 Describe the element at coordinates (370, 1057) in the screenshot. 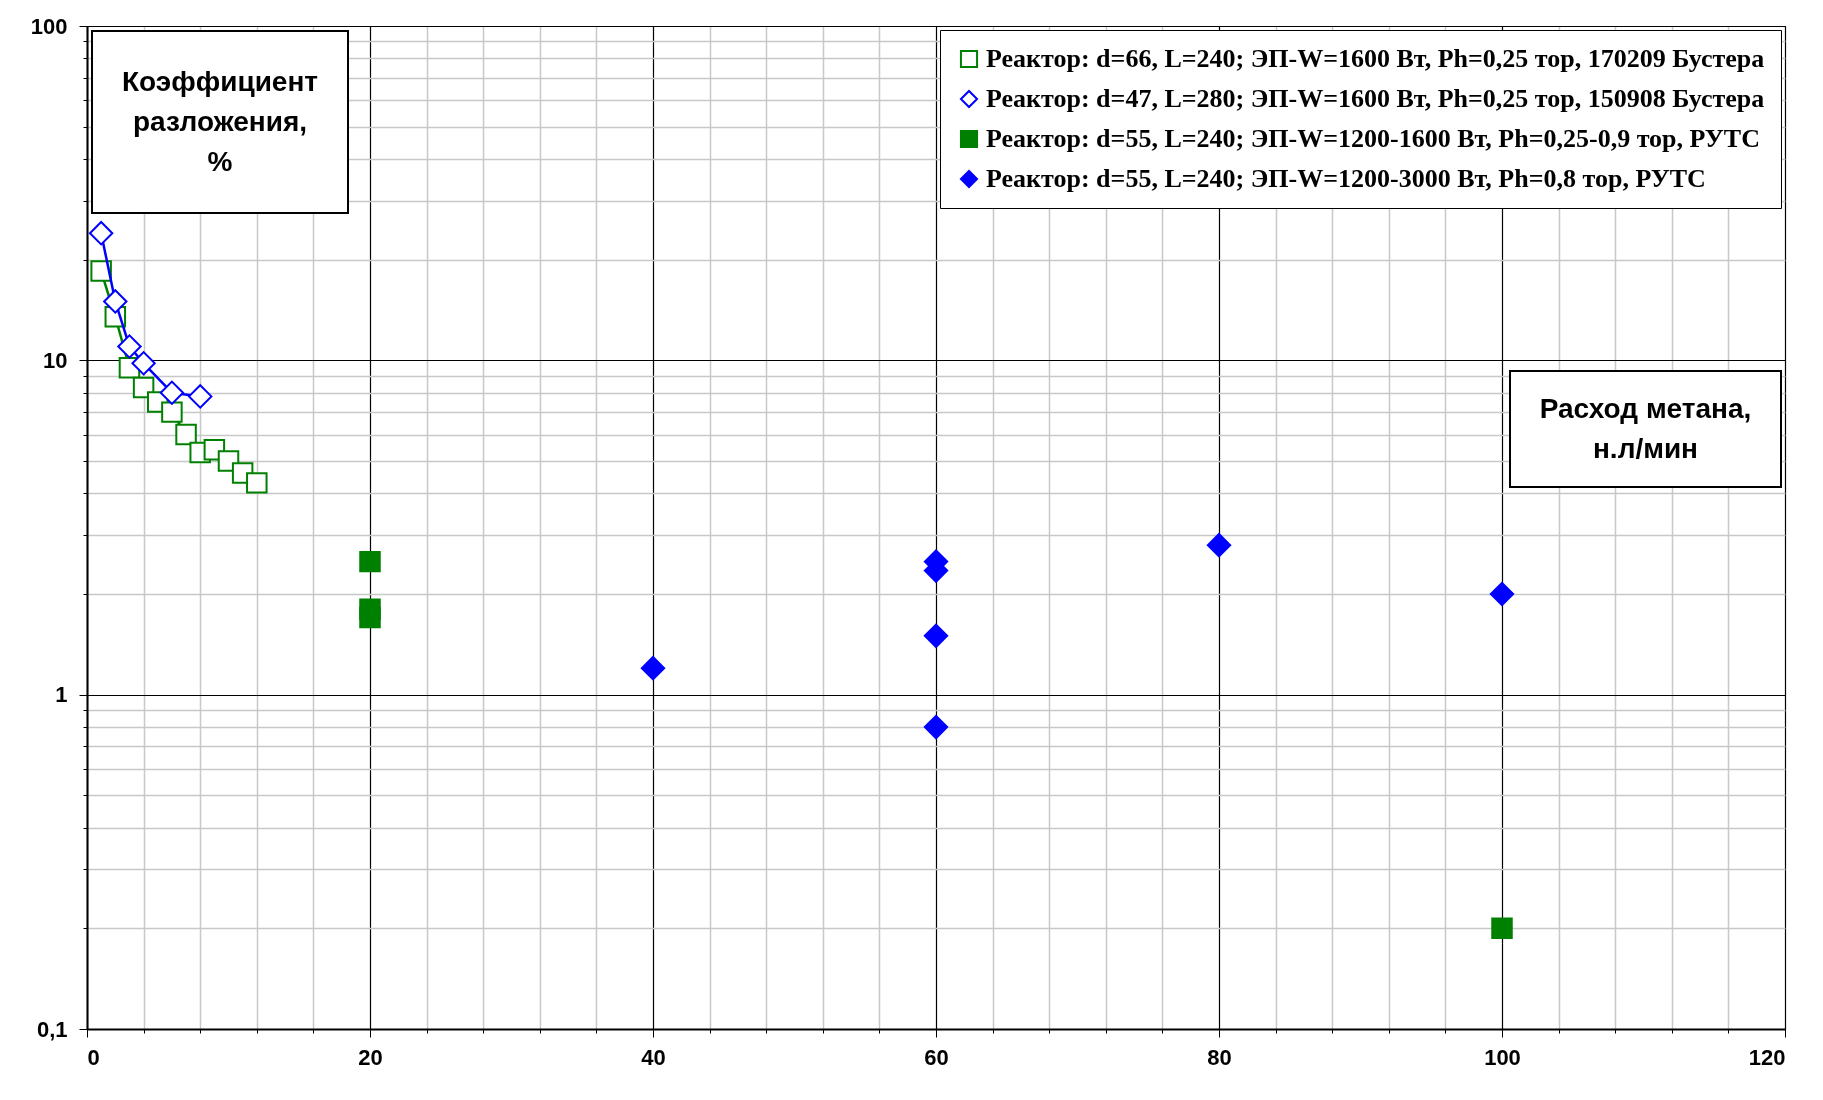

I see `x-tick-label: 20` at that location.